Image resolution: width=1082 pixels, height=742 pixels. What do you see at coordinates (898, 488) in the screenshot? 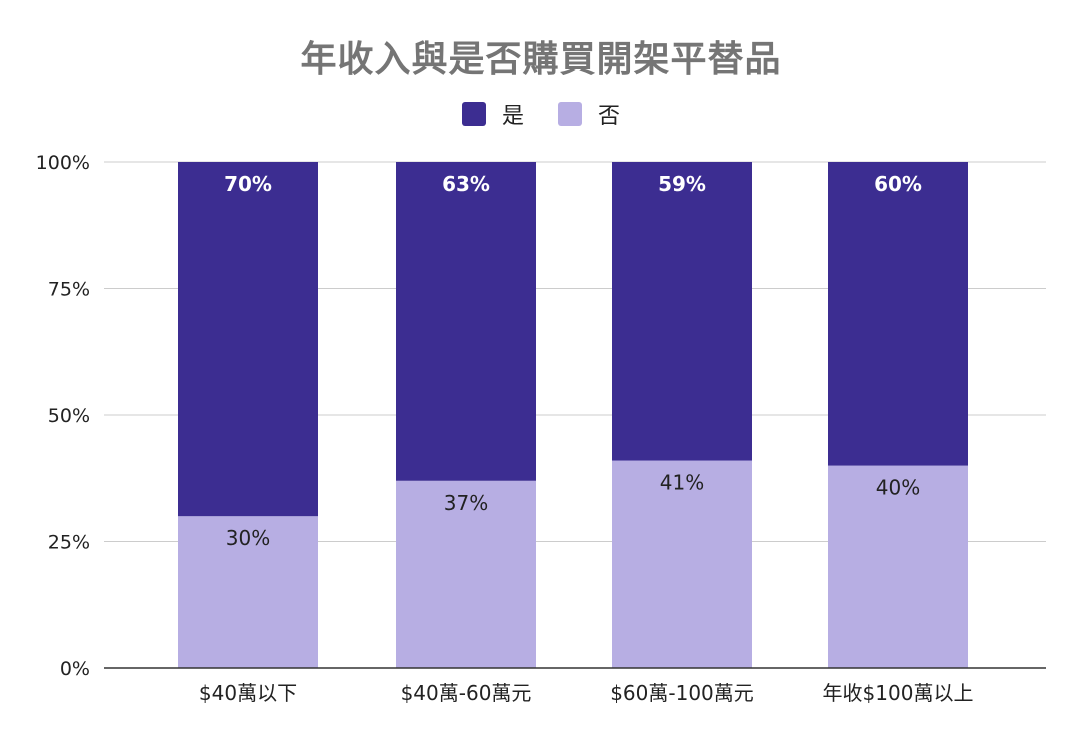
I see `data-label-no: 40%` at bounding box center [898, 488].